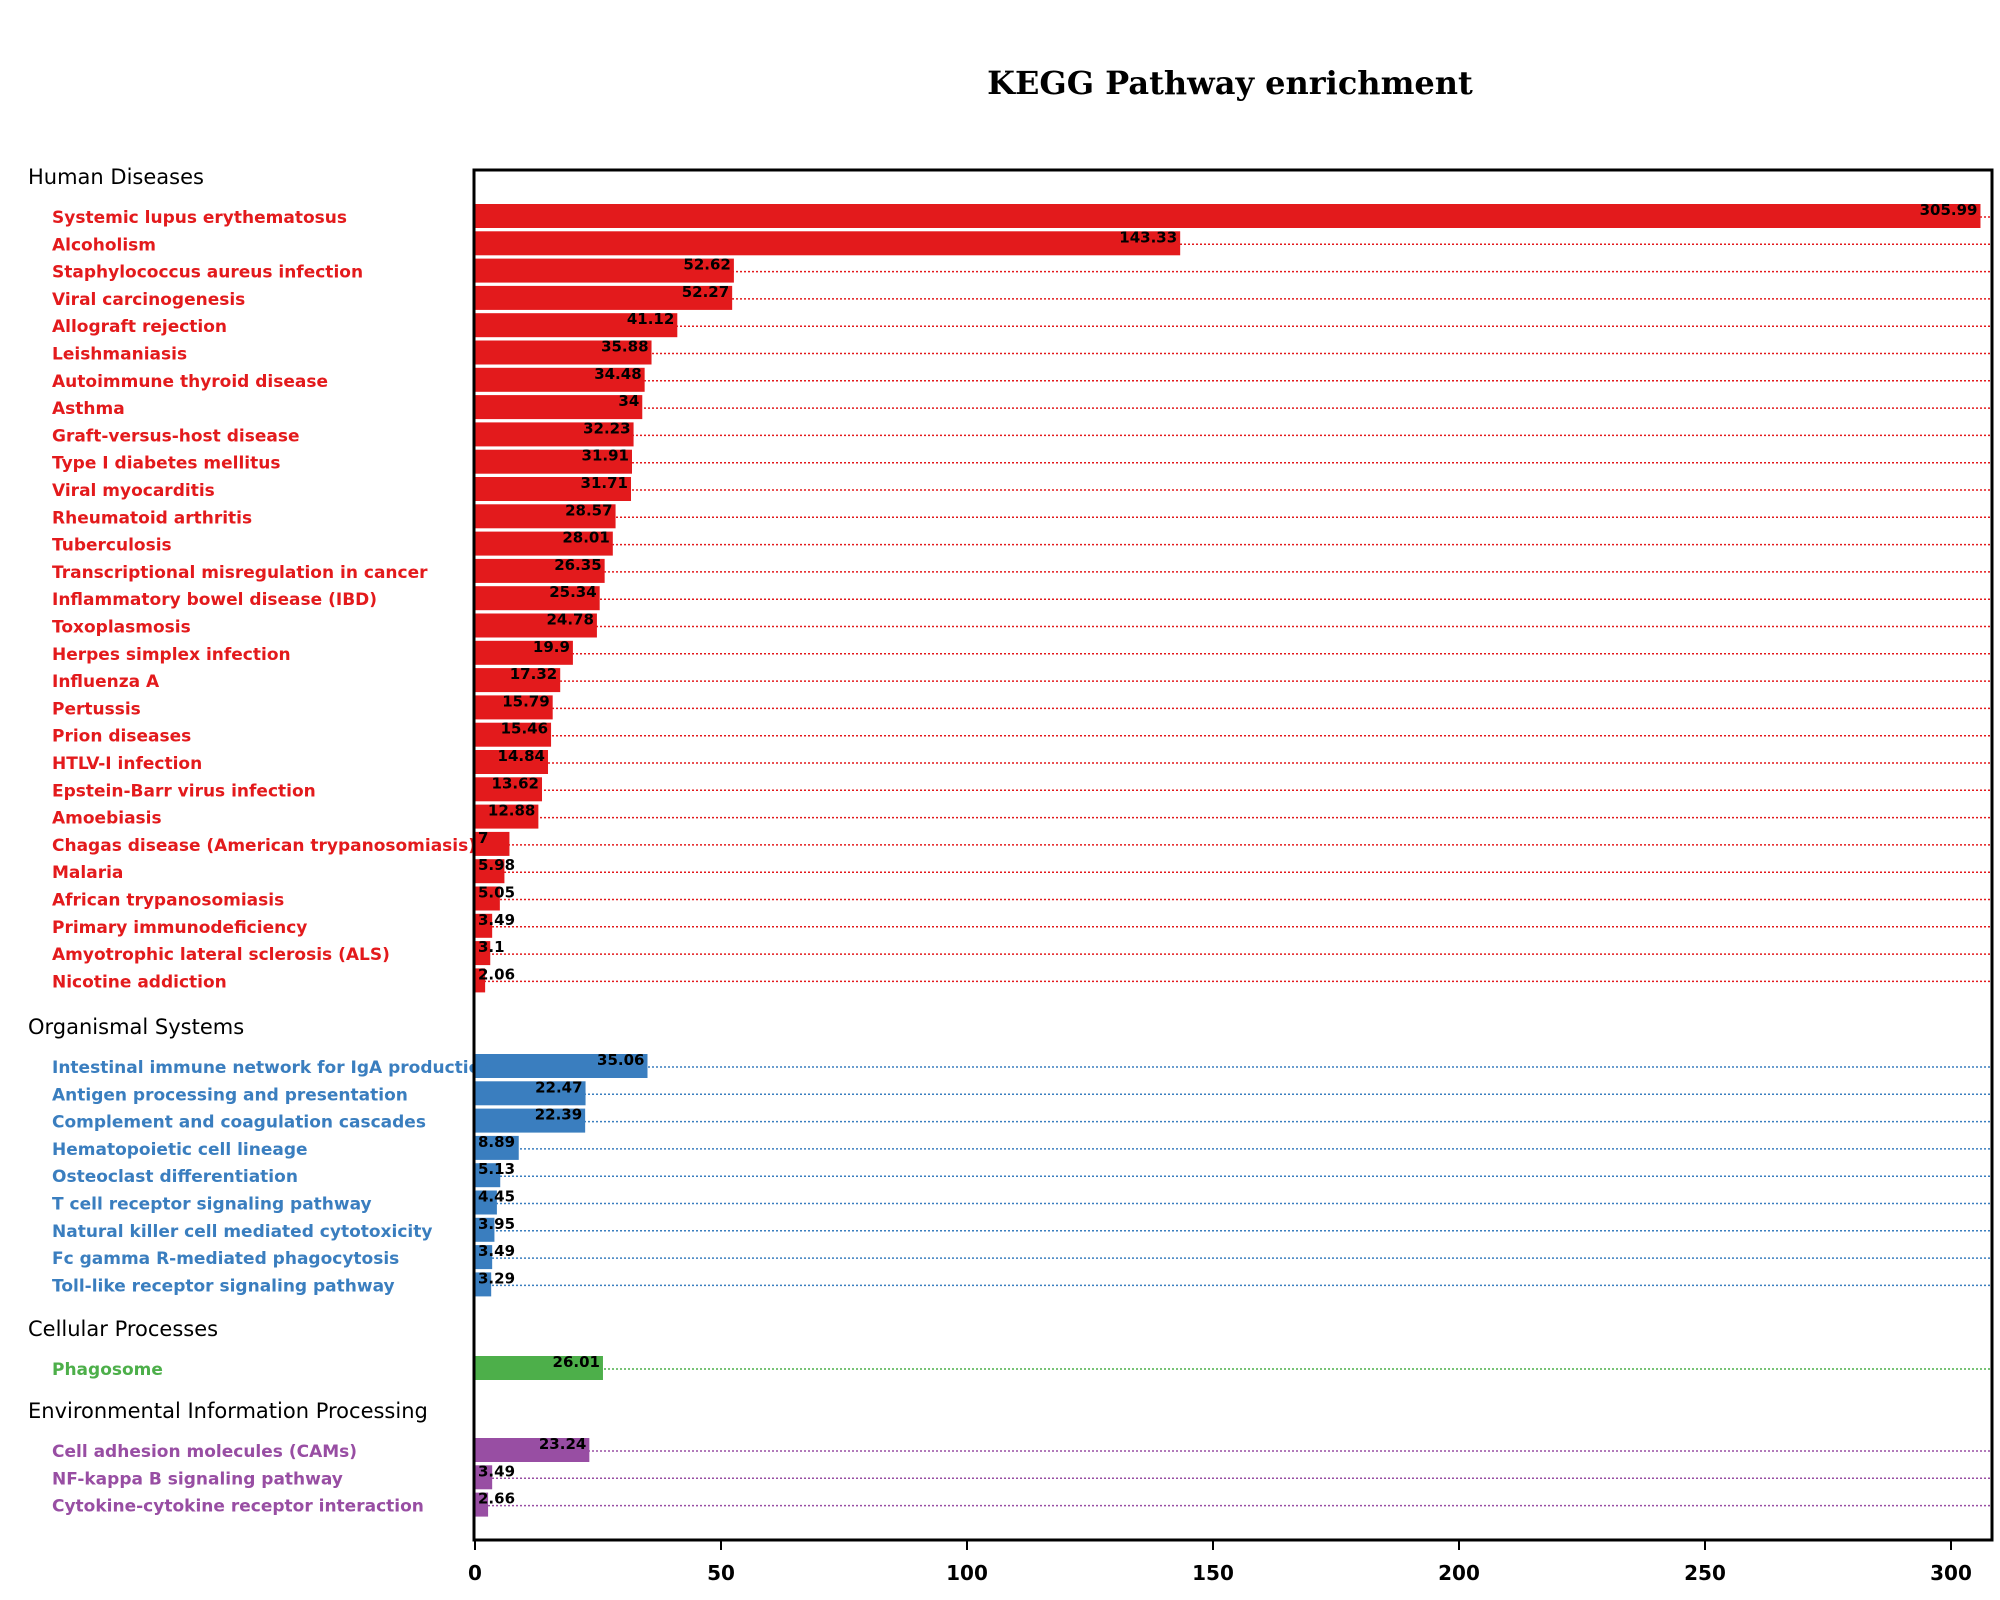  I want to click on x-tick-label: 100, so click(967, 1573).